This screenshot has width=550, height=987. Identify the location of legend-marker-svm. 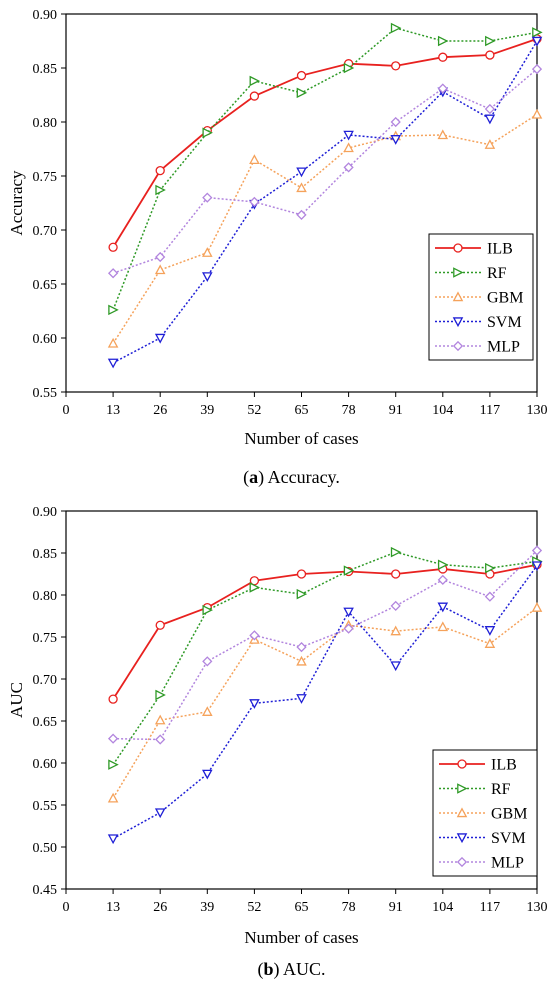
(462, 838).